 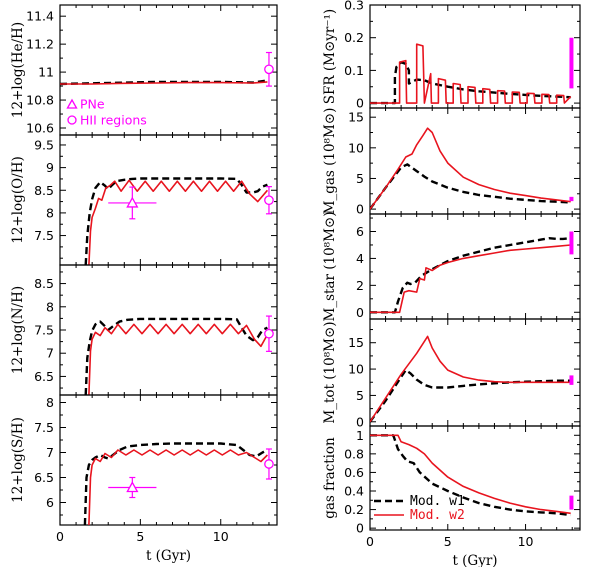 I want to click on panel-nh: 6.5 7 7.5 8 8.5 12+log(N/H), so click(x=144, y=330).